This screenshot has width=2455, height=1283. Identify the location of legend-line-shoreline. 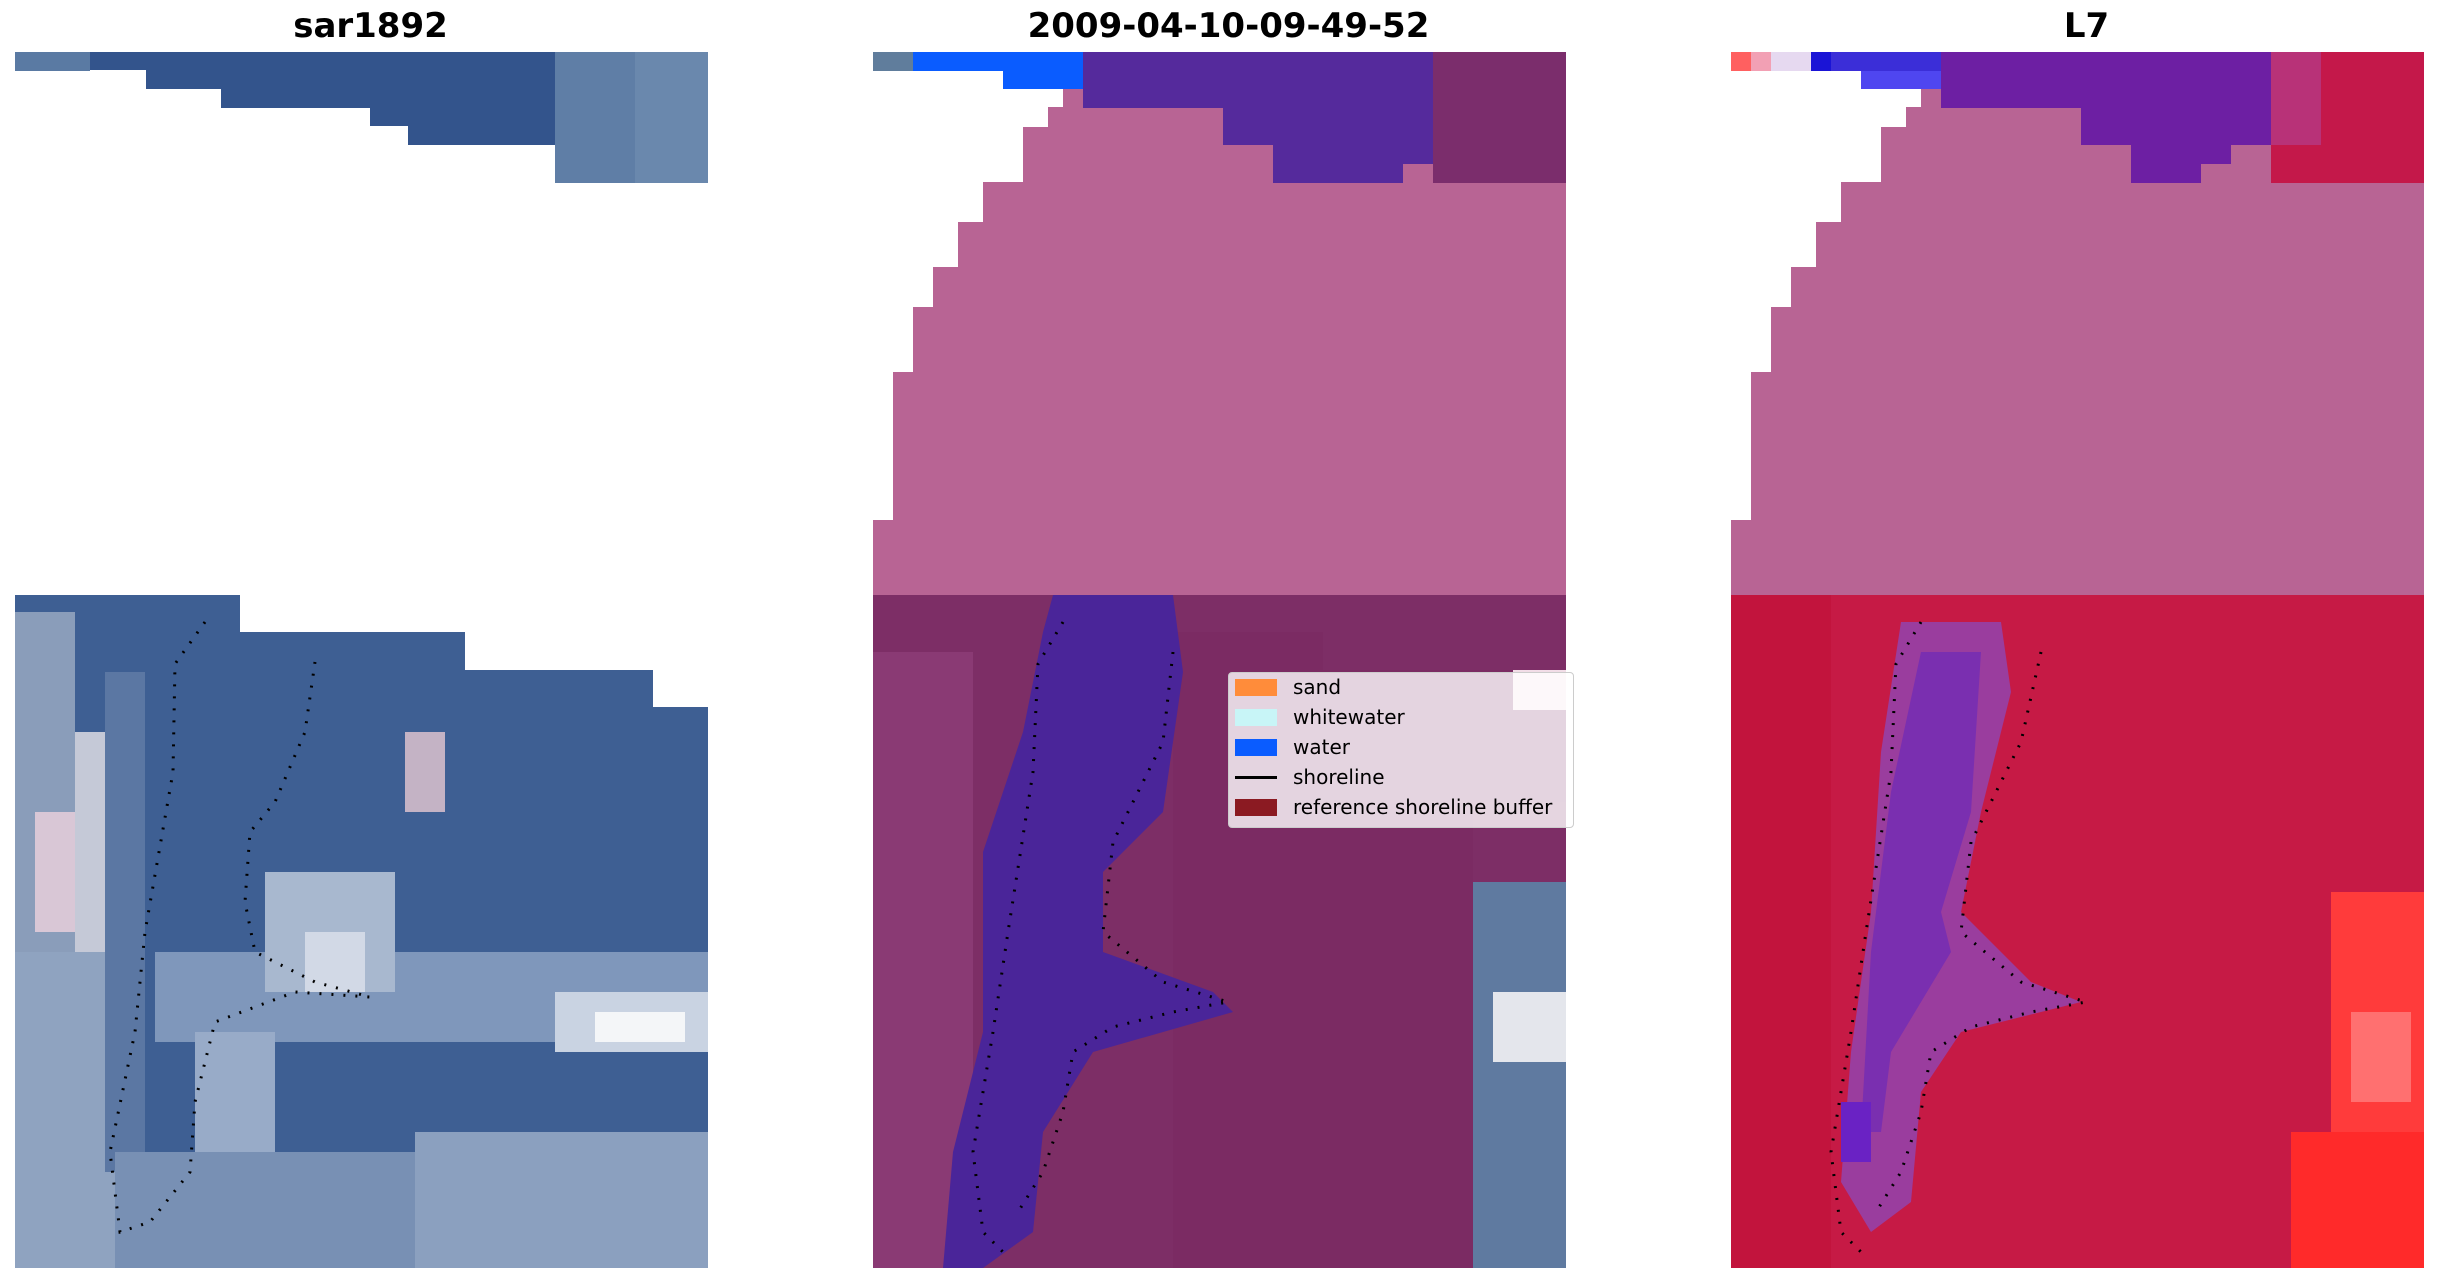
(1256, 777).